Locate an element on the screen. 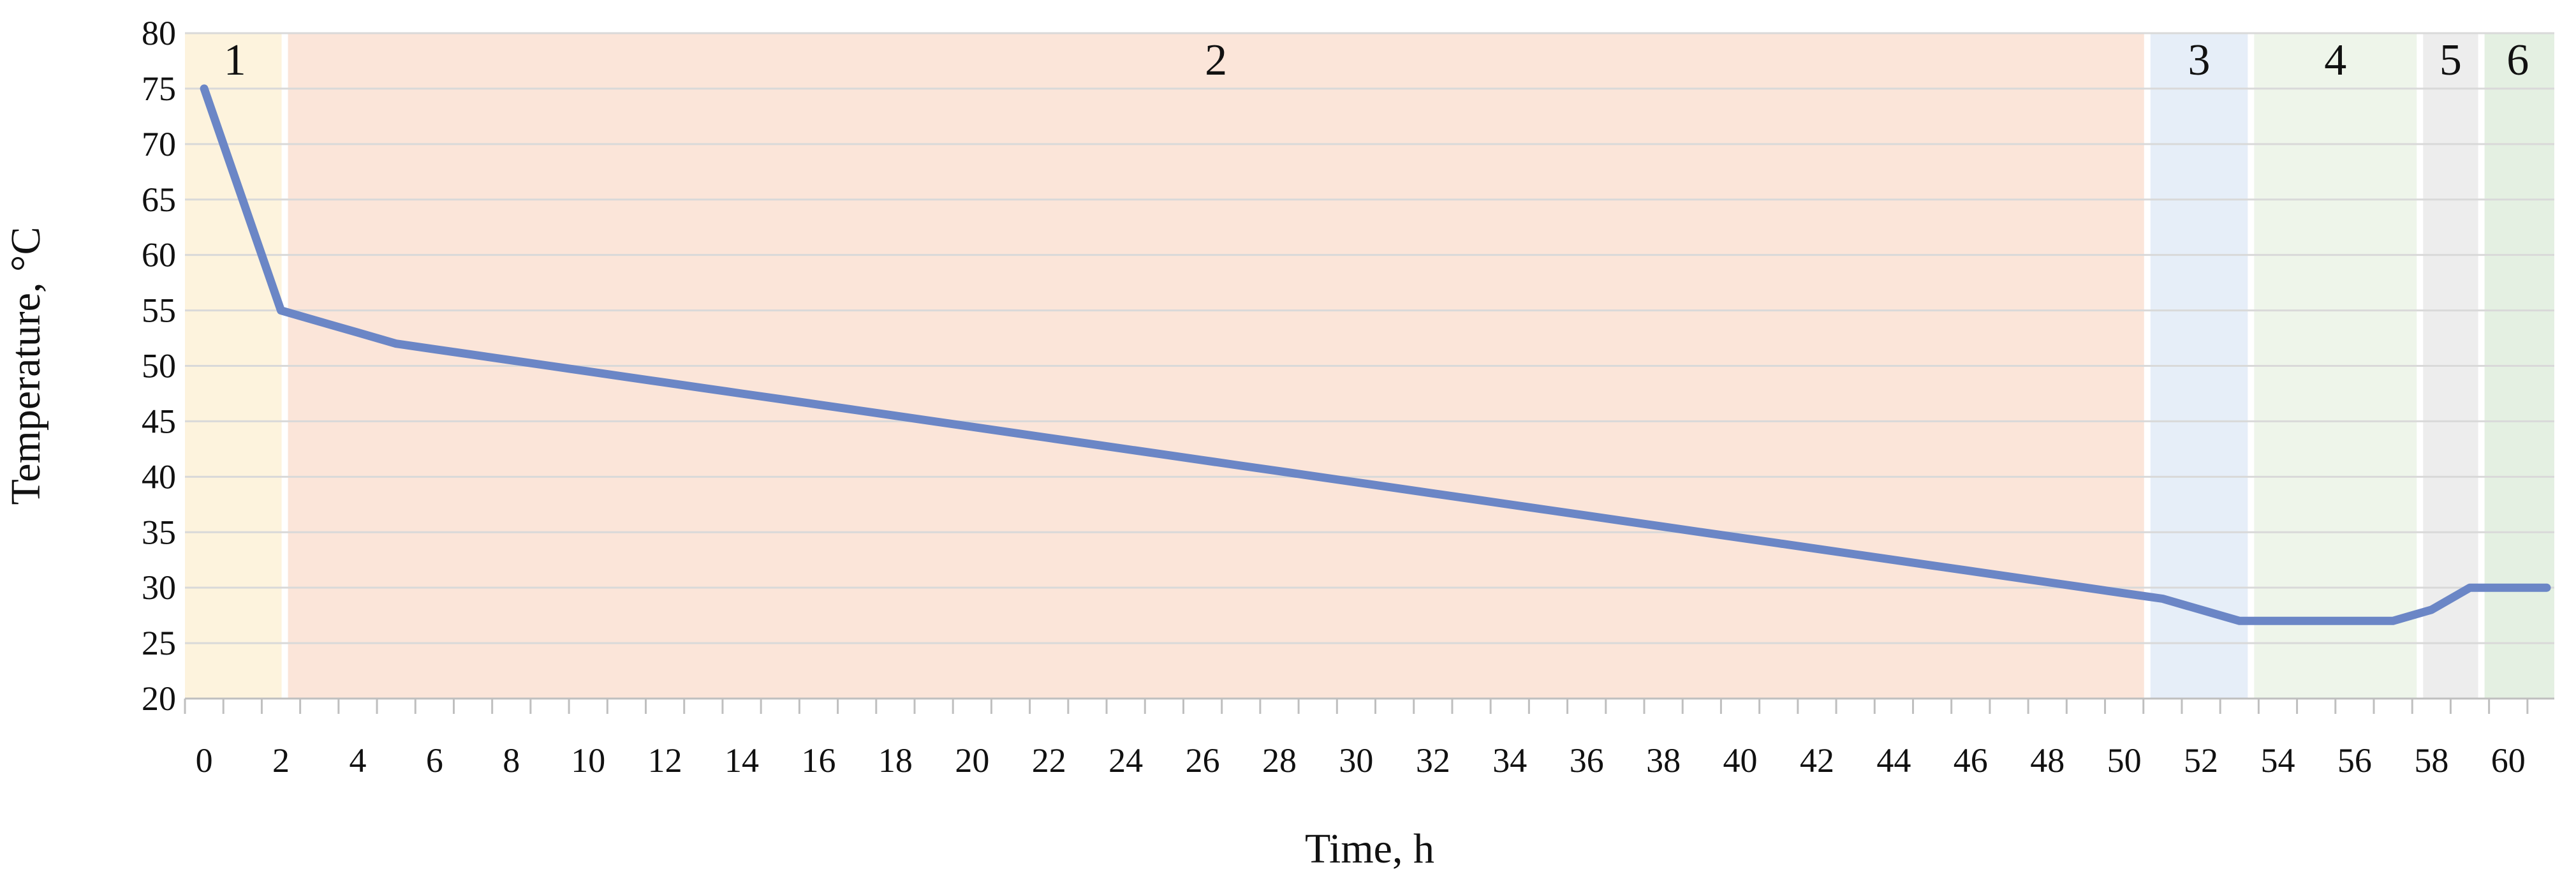  x-tick-label: 54 is located at coordinates (2277, 760).